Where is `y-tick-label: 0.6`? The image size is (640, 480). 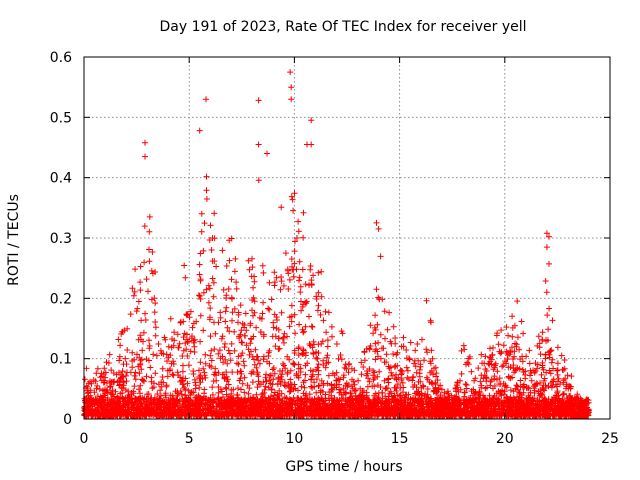
y-tick-label: 0.6 is located at coordinates (61, 58).